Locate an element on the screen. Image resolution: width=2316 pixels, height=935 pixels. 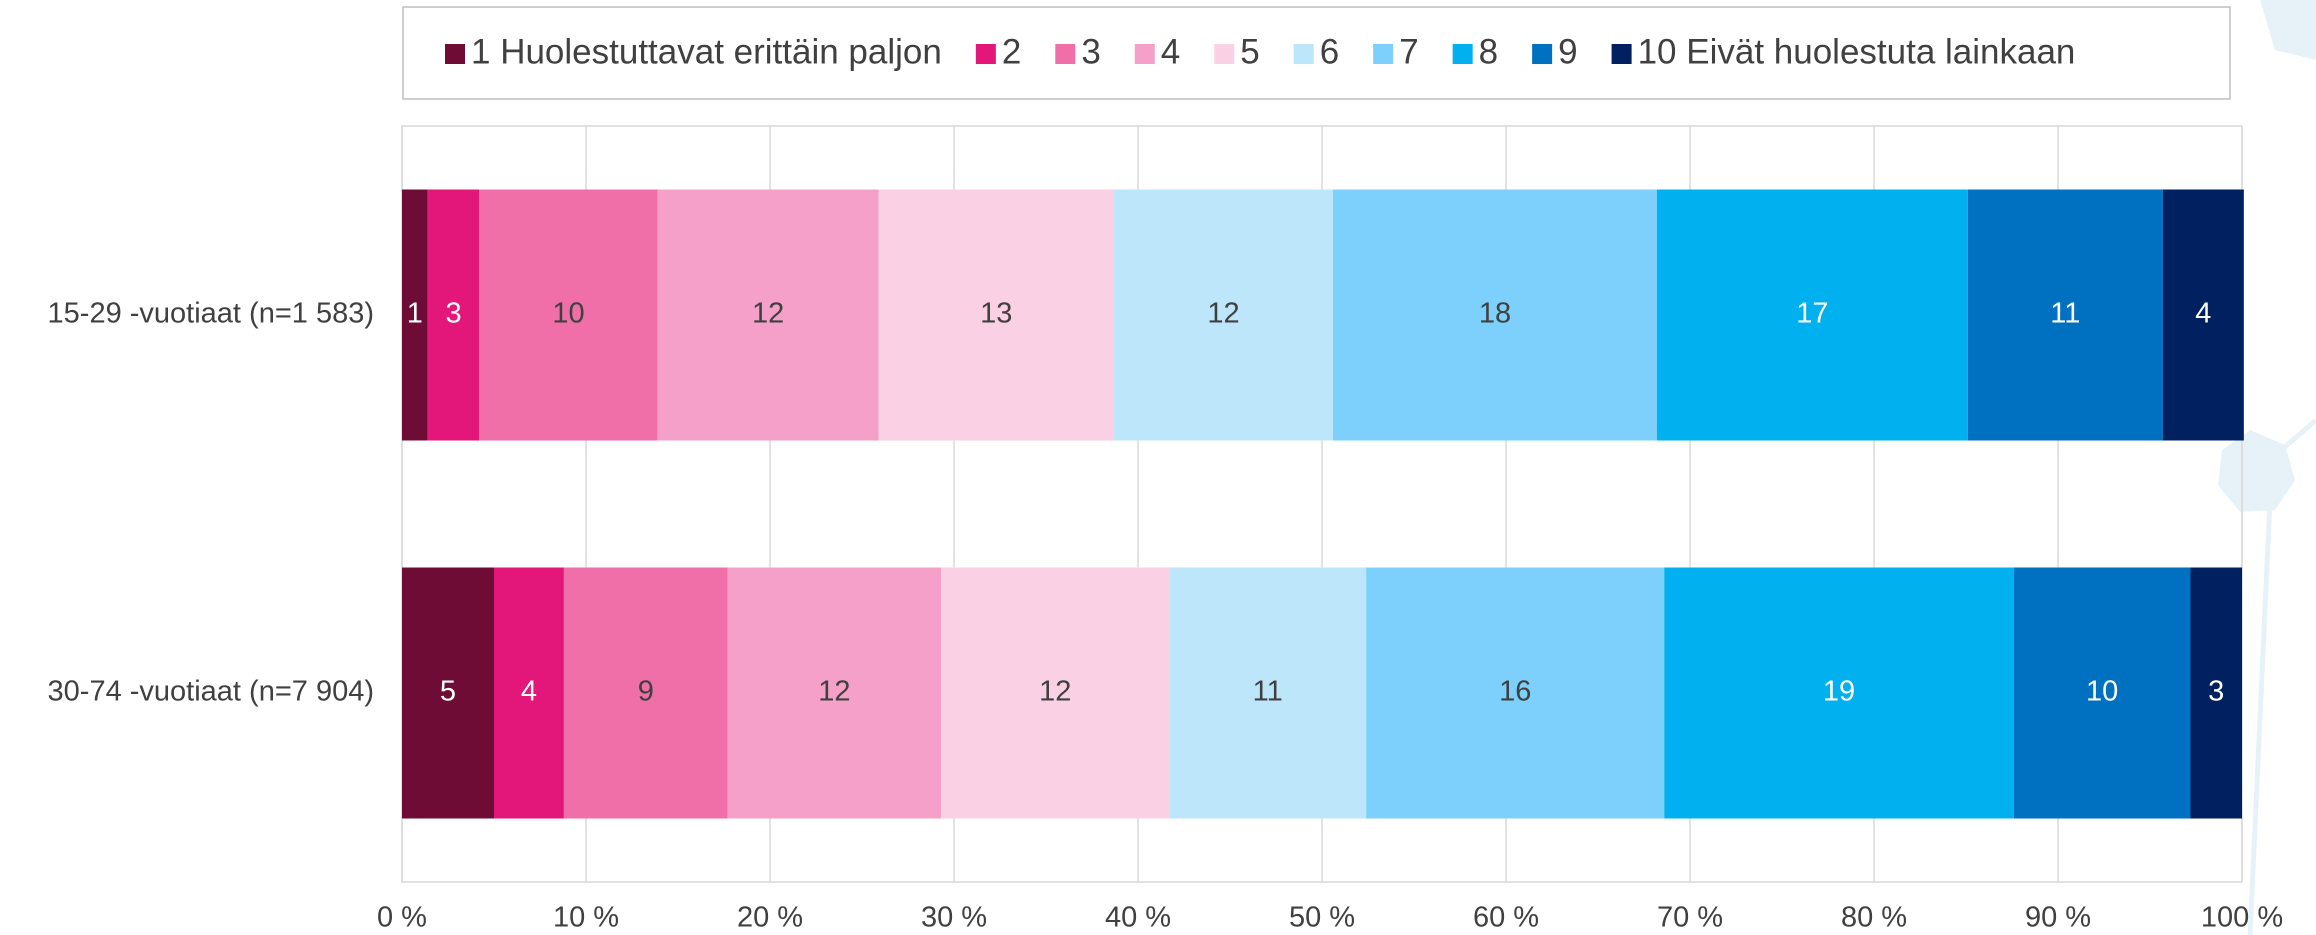
data-label: 13 is located at coordinates (996, 314).